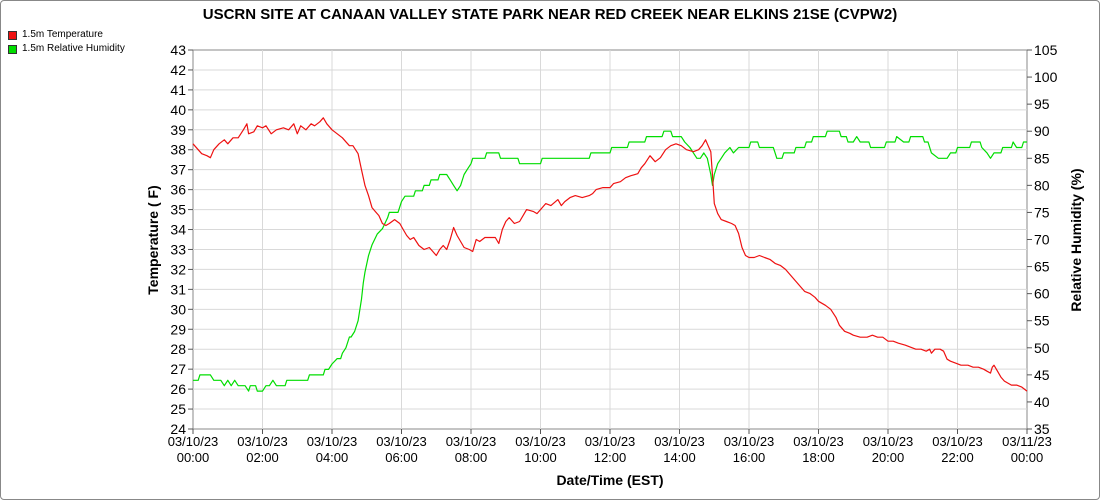  Describe the element at coordinates (12, 35) in the screenshot. I see `legend-swatch-temperature` at that location.